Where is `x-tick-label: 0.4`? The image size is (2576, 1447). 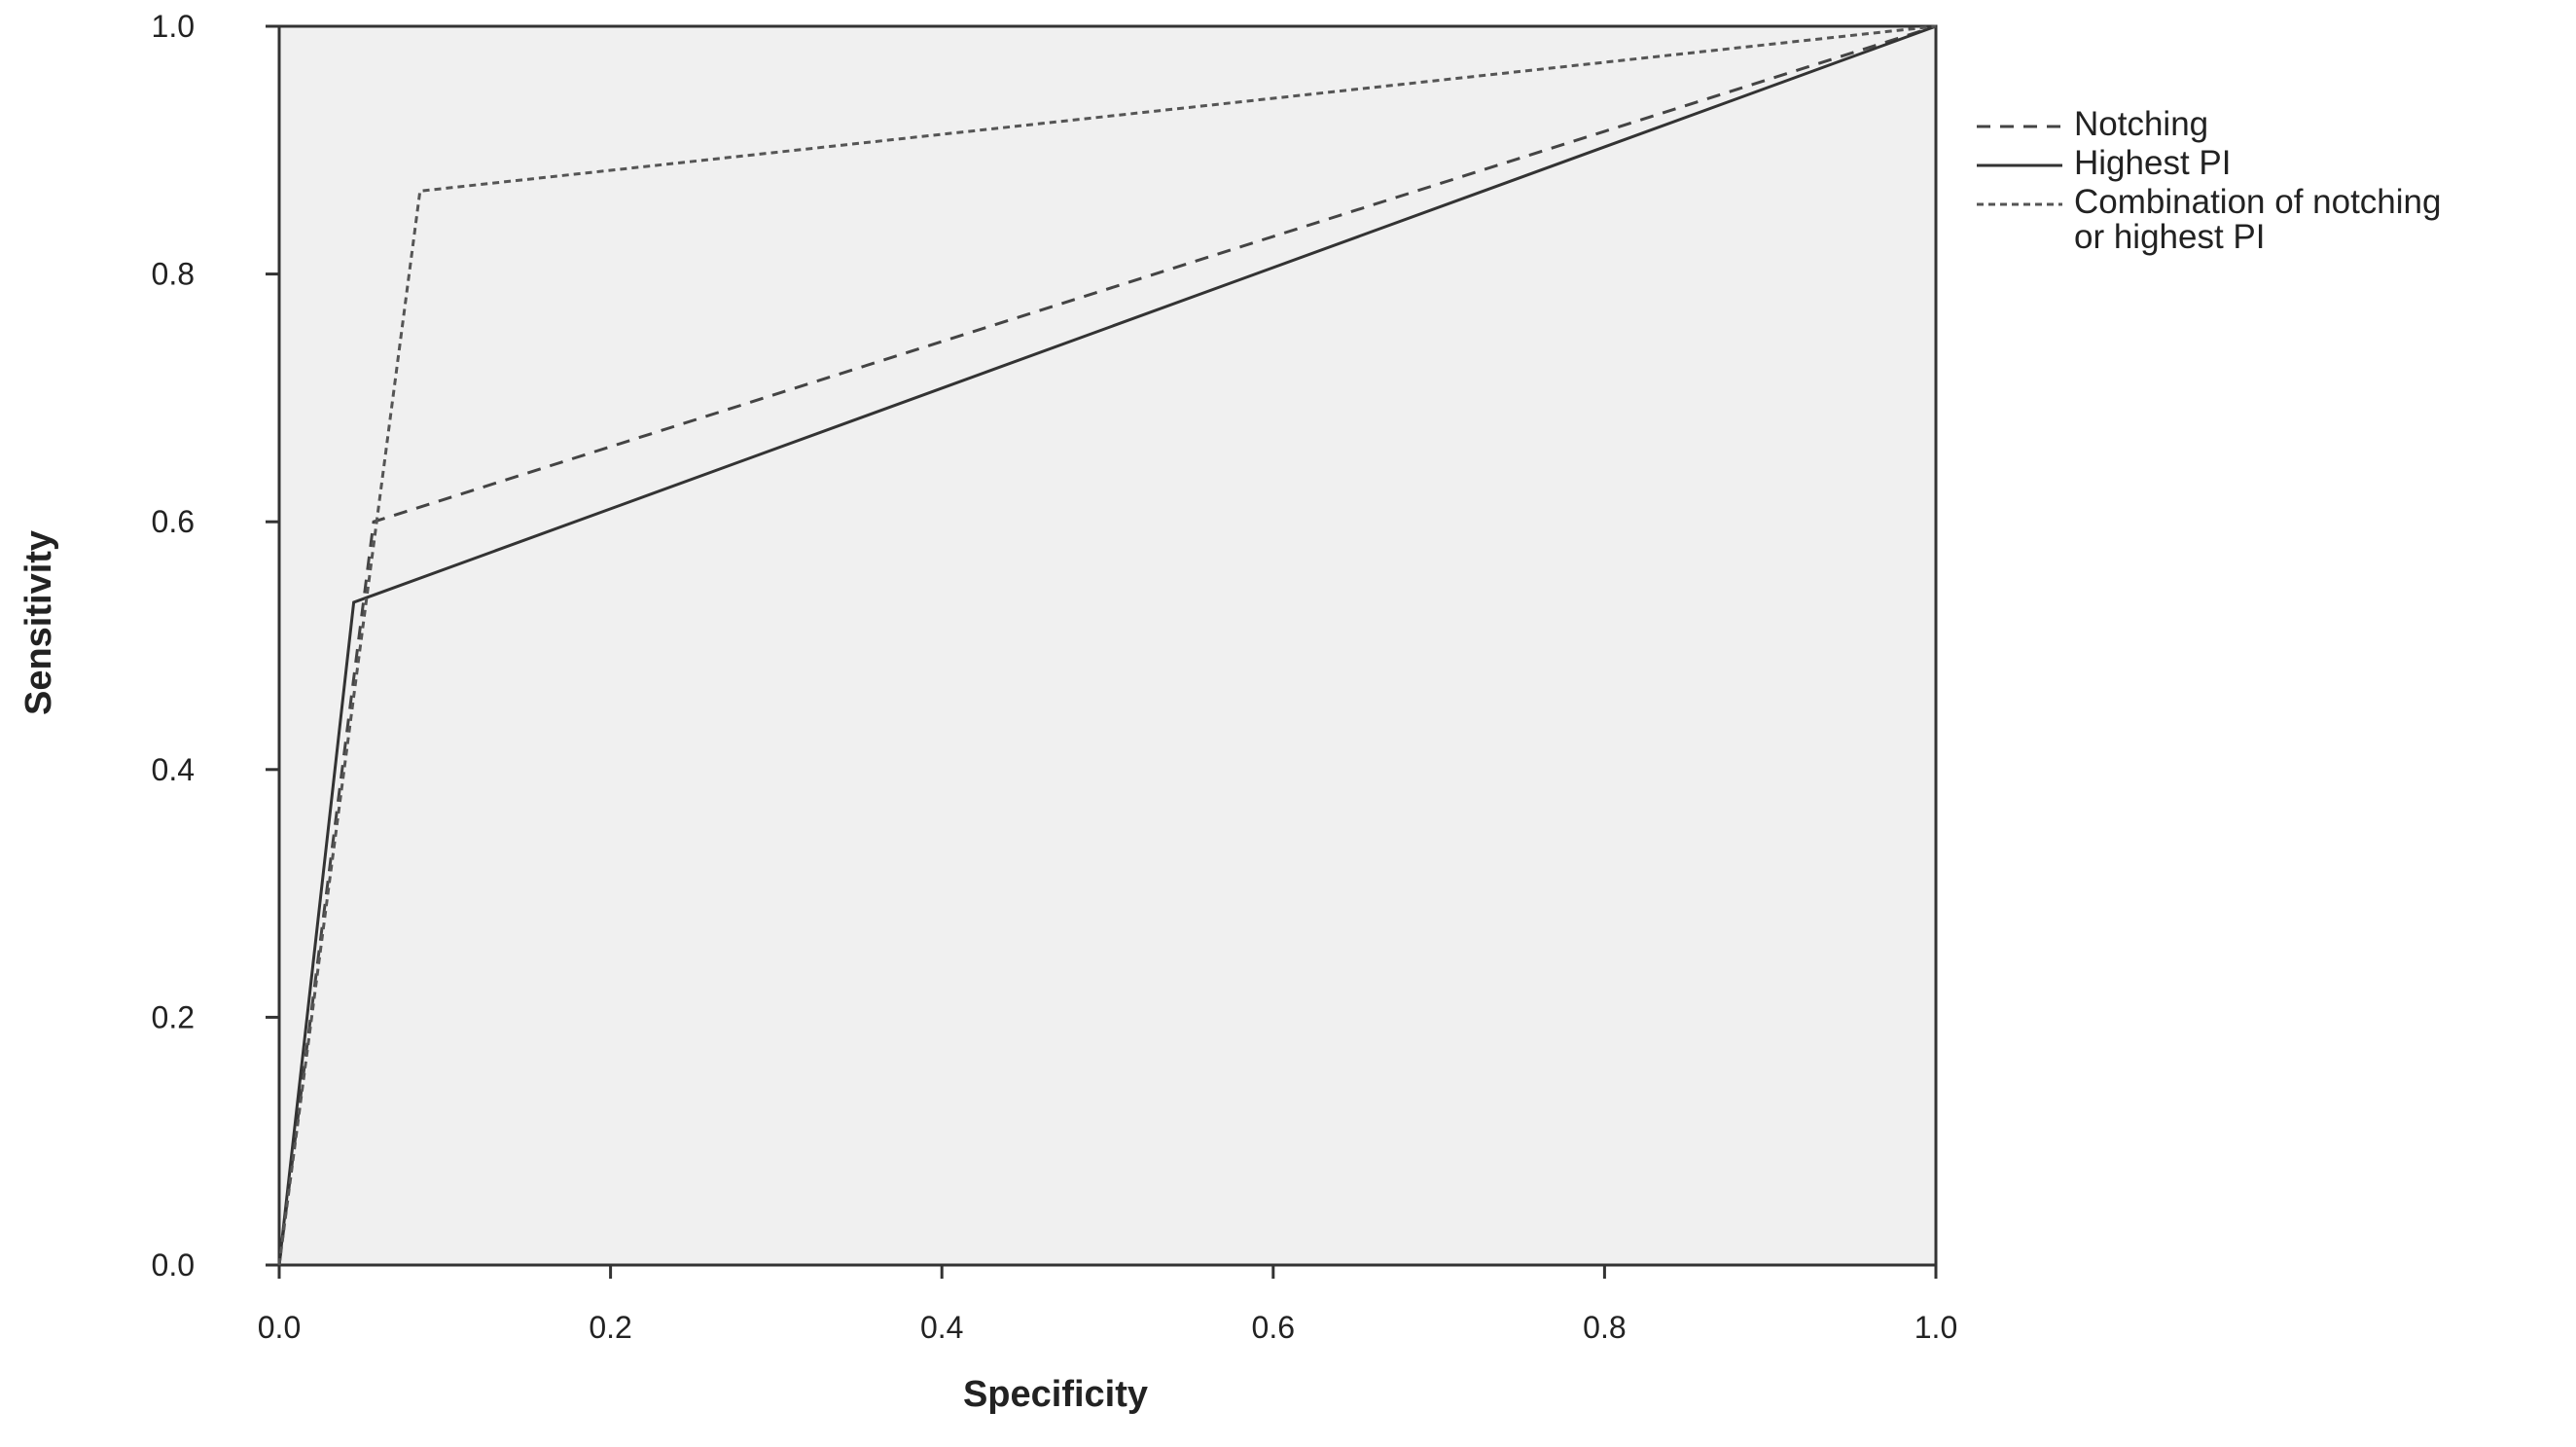
x-tick-label: 0.4 is located at coordinates (941, 1328).